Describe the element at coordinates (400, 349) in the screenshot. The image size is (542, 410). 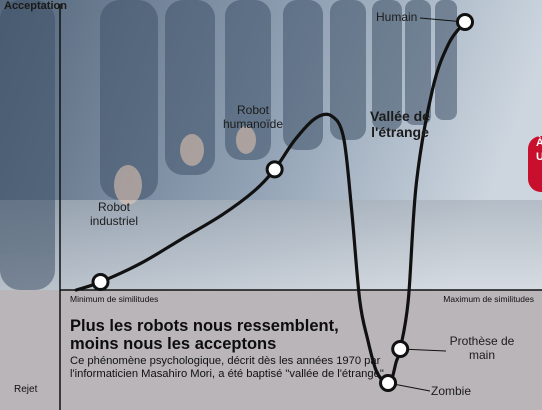
I see `marker-prothese` at that location.